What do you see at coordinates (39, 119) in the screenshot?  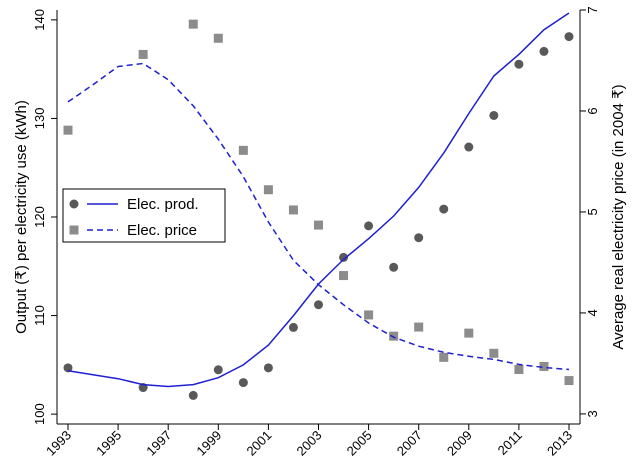 I see `y-left-tick-label: 130` at bounding box center [39, 119].